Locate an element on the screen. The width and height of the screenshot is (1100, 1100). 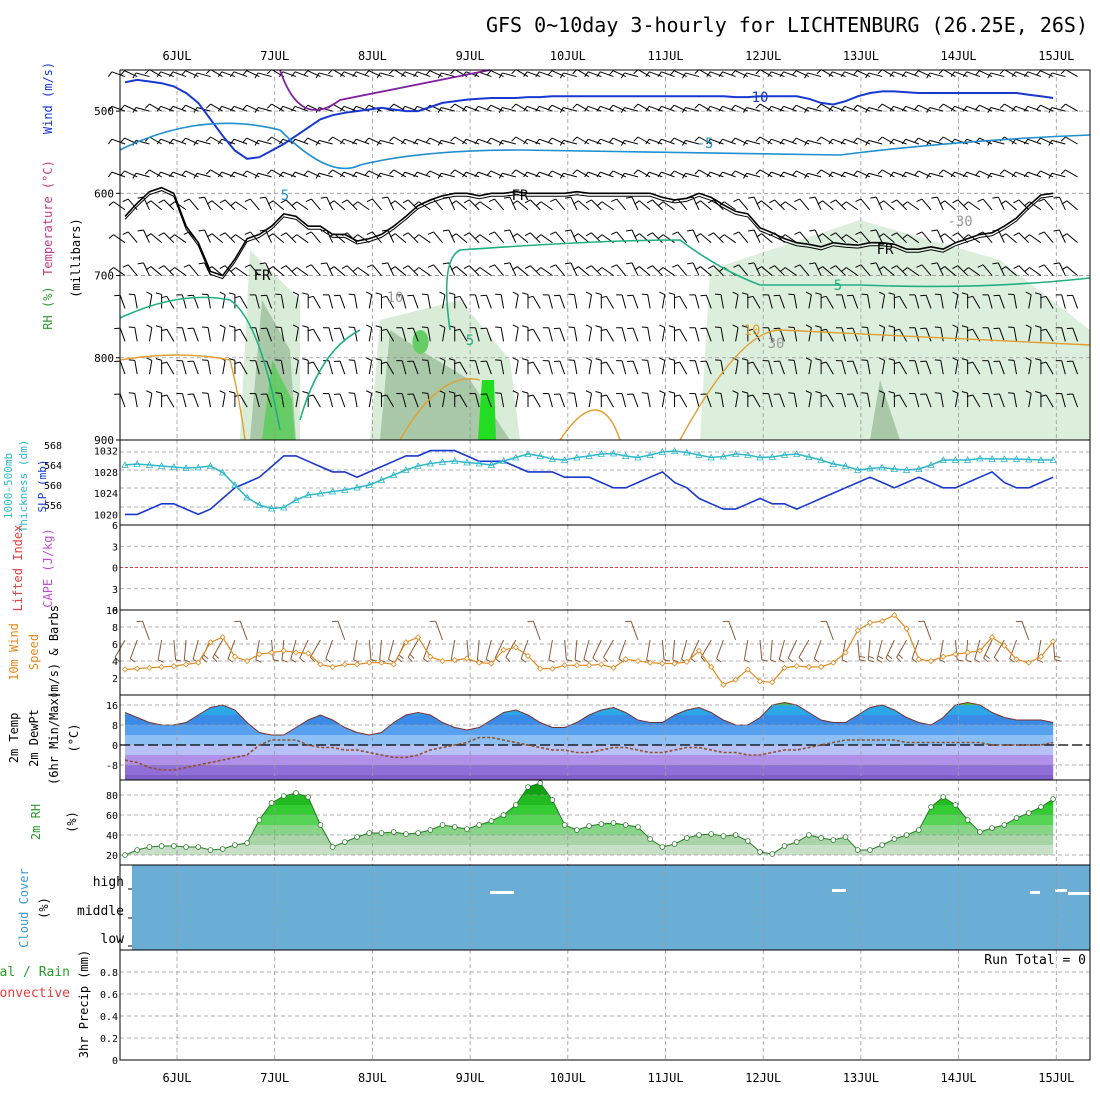
temp-tick: -8 is located at coordinates (112, 766).